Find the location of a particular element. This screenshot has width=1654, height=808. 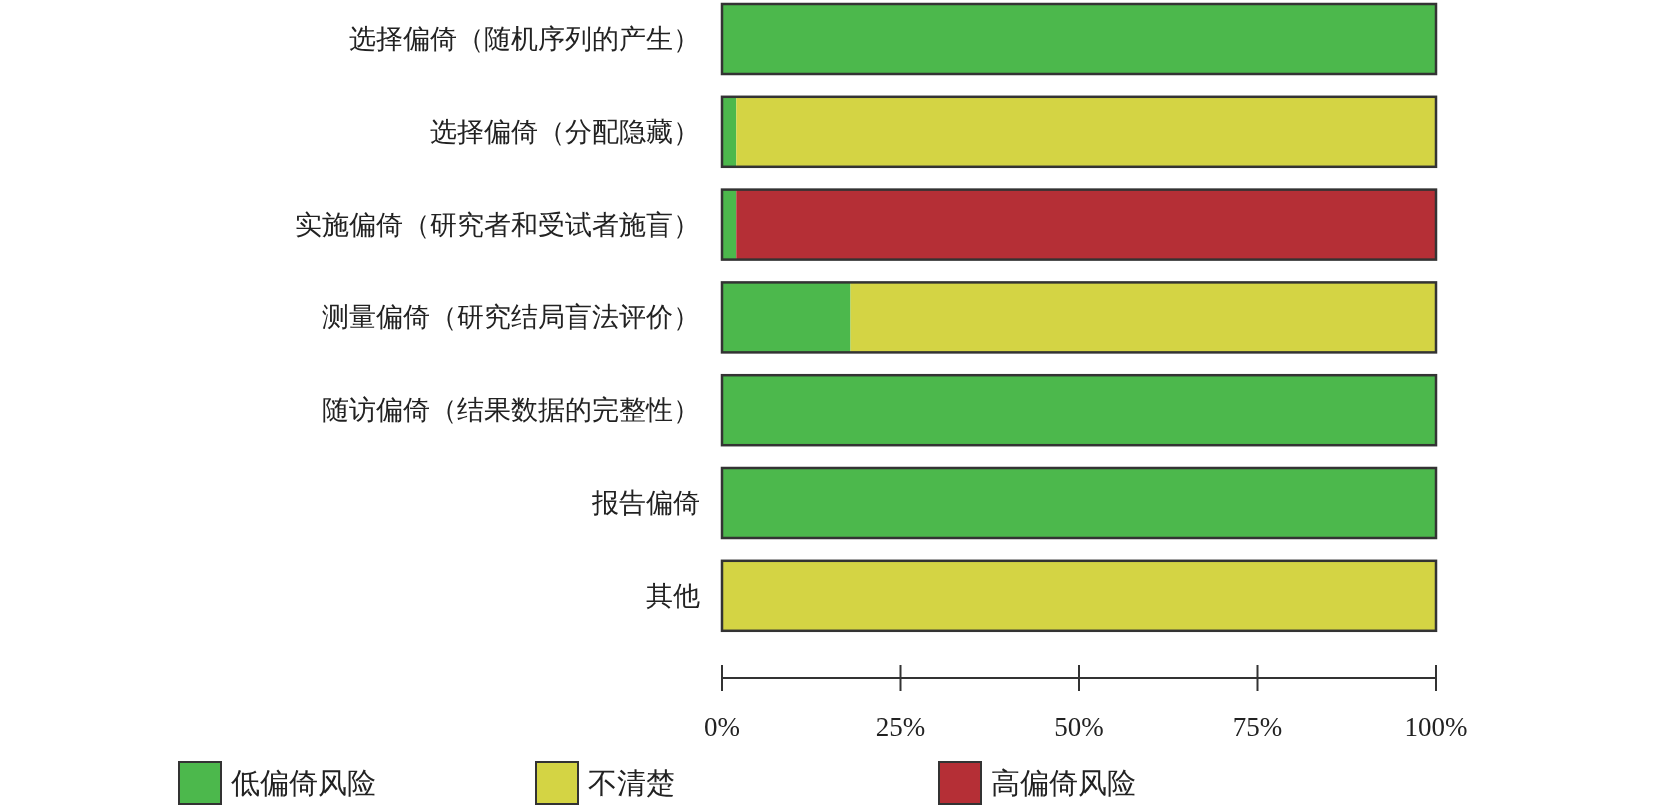

y-tick-label: 选择偏倚（随机序列的产生） is located at coordinates (524, 39).